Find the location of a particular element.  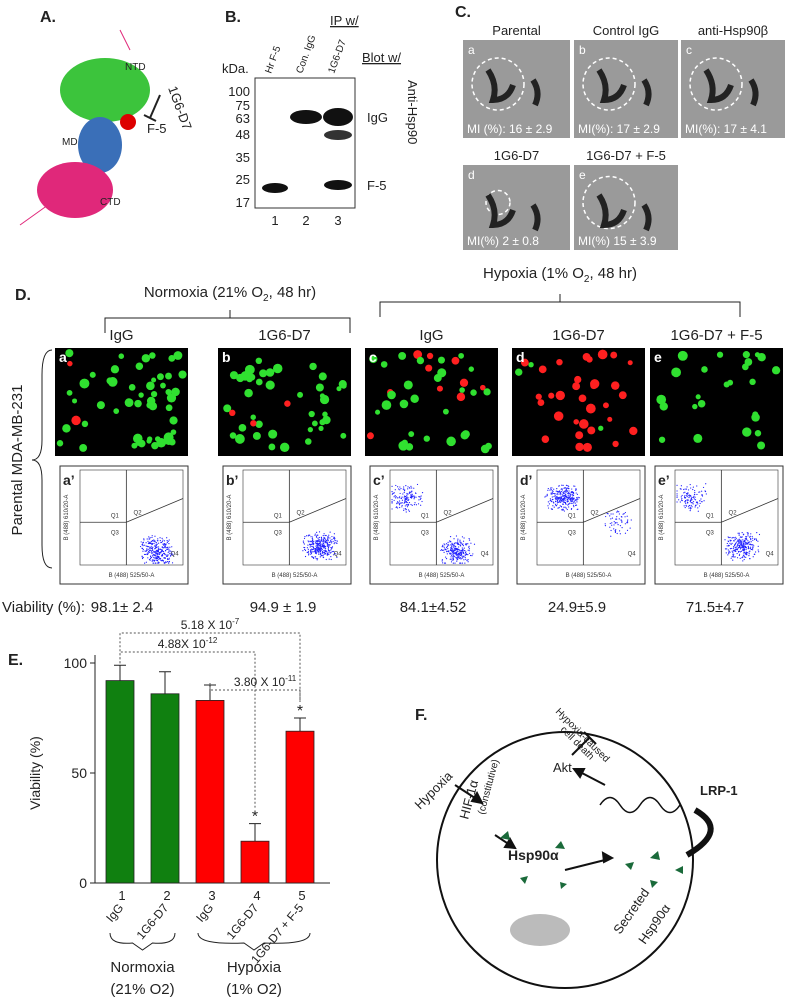

diagram-arrows is located at coordinates (584, 801).